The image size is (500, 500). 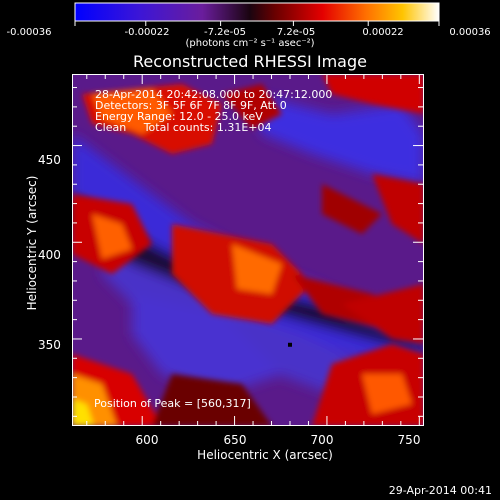 I want to click on info-detectors: Detectors: 3F 5F 6F 7F 8F 9F, Att 0, so click(x=191, y=105).